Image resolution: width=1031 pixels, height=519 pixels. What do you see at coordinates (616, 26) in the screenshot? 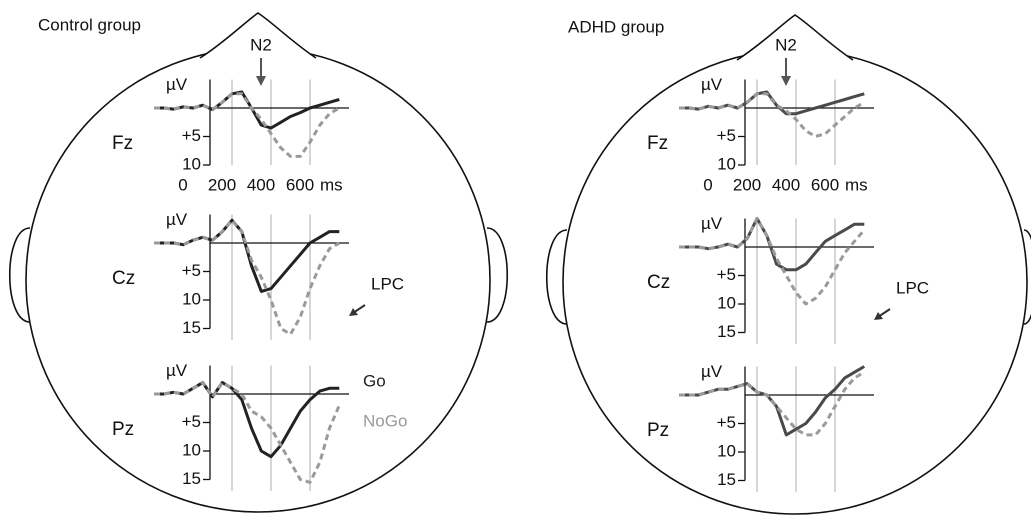
I see `group-title: ADHD group` at bounding box center [616, 26].